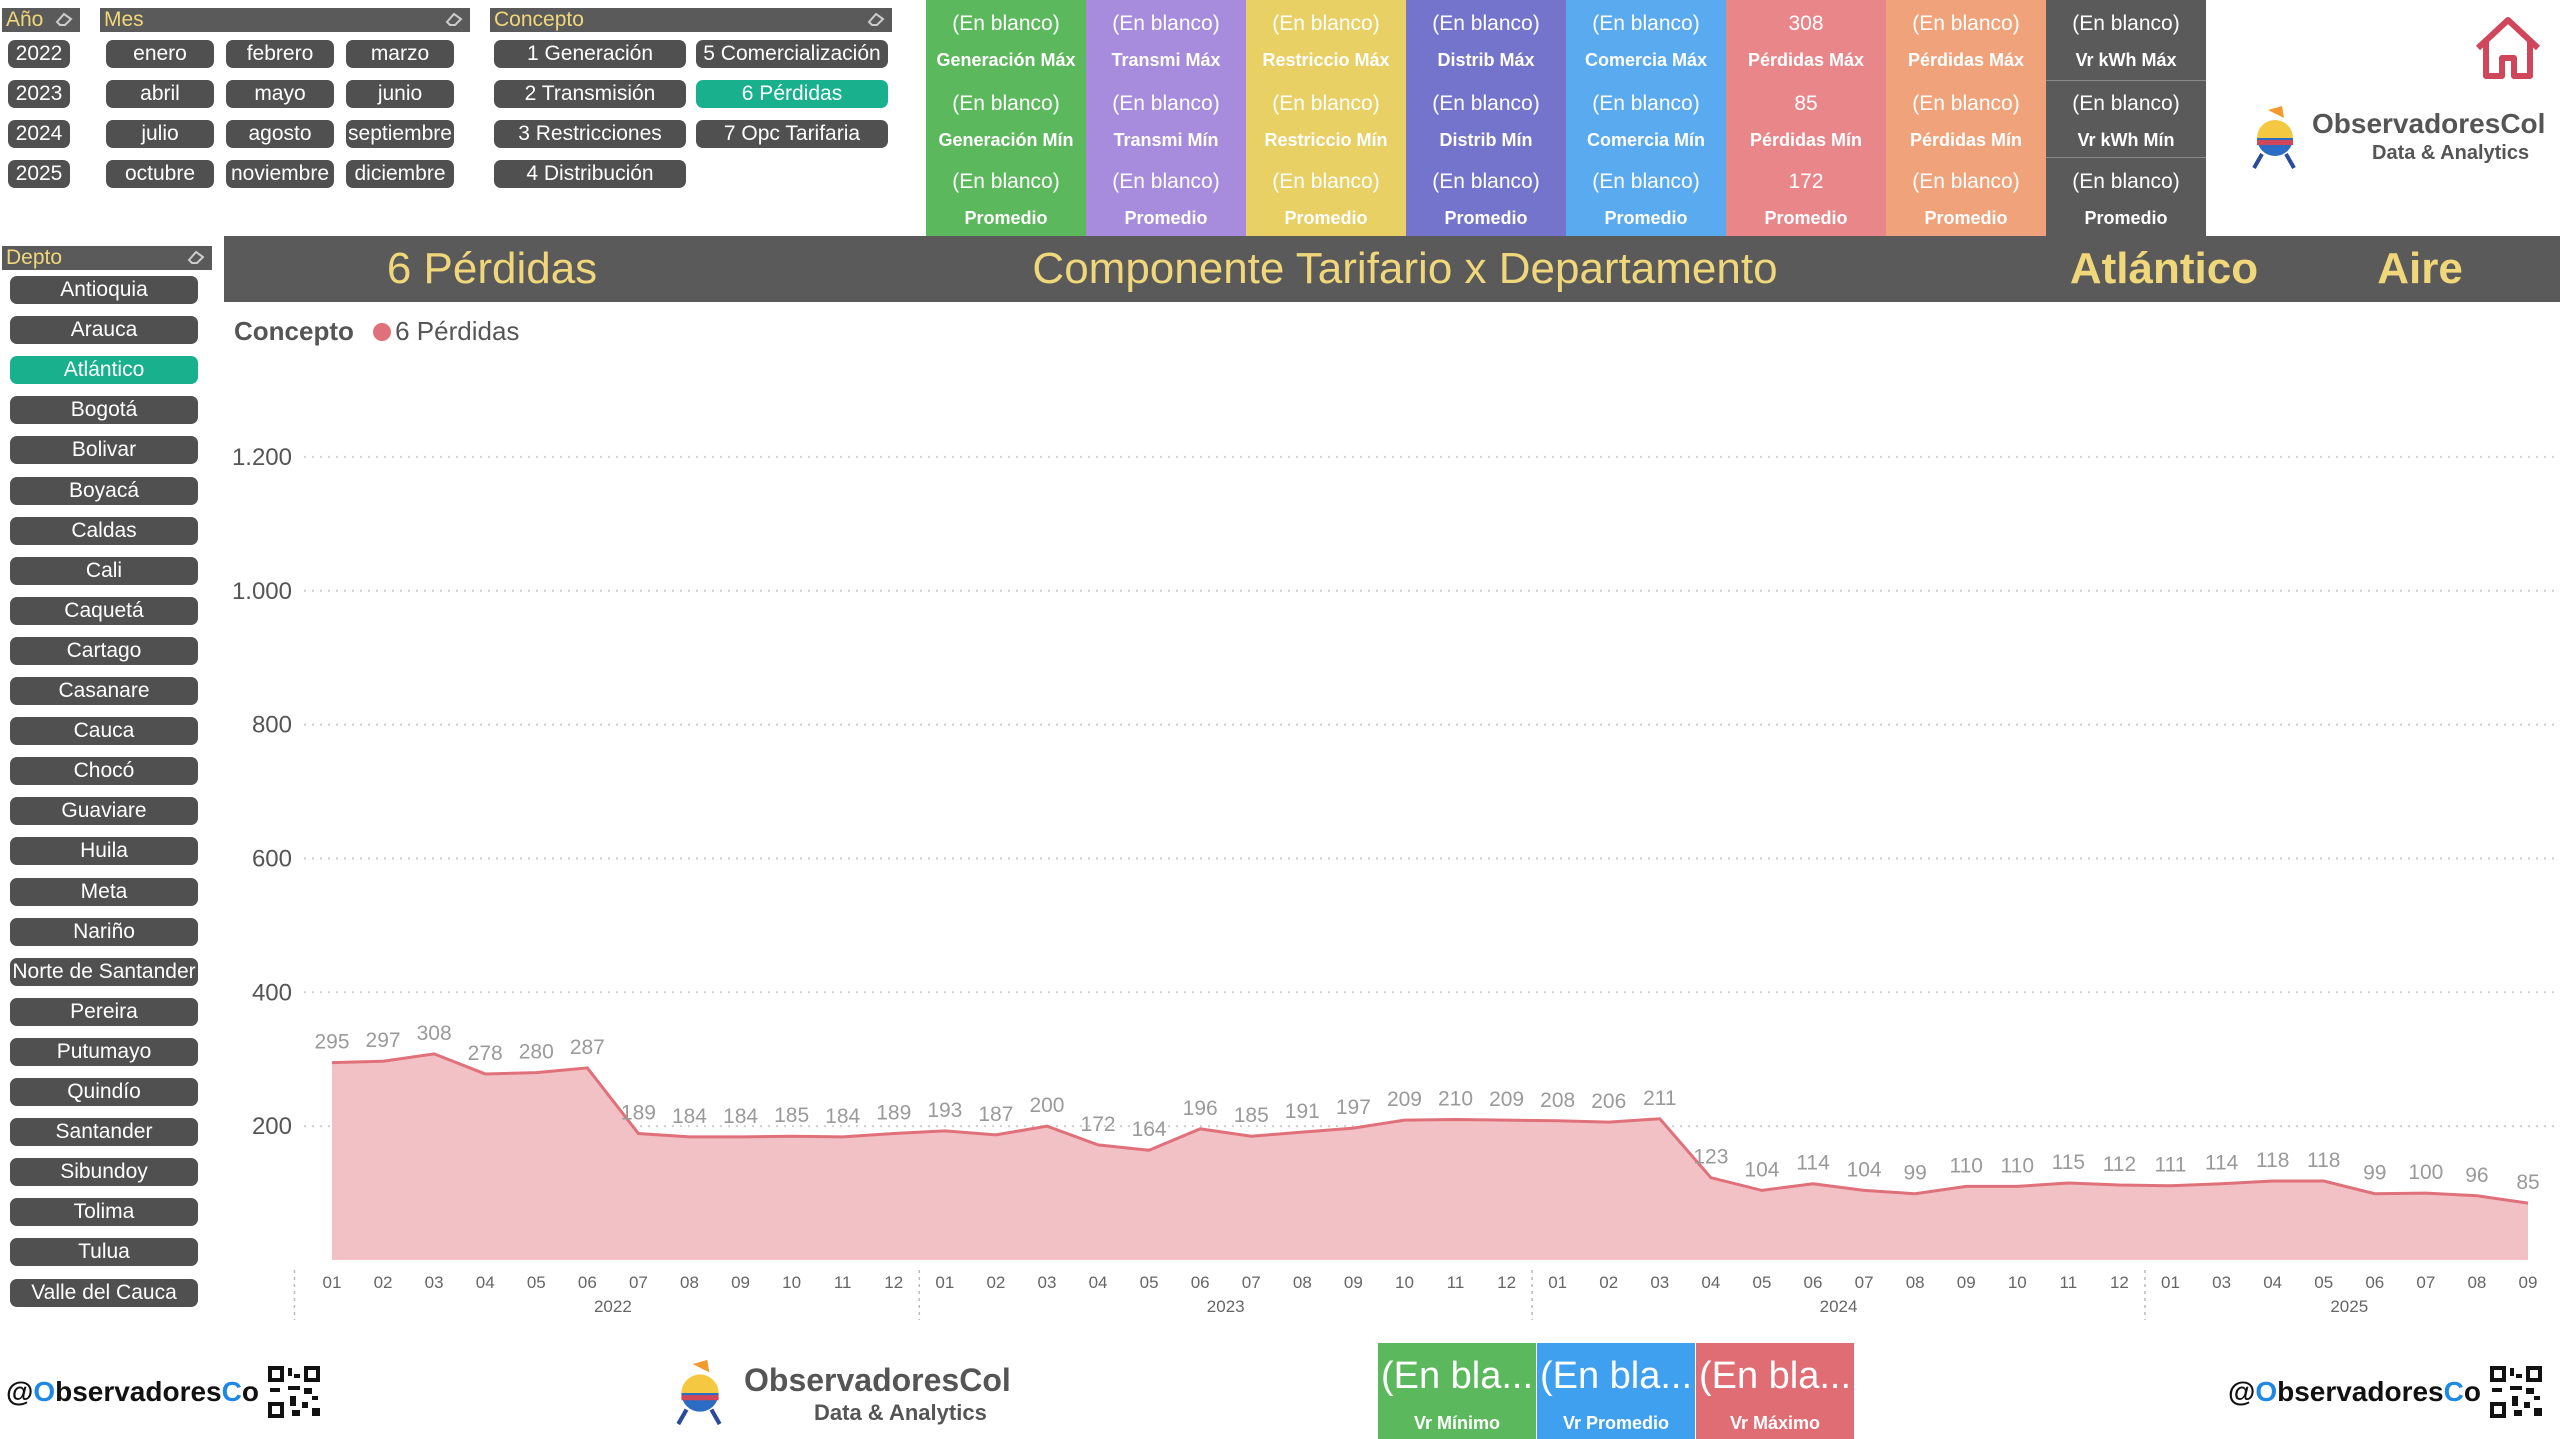 This screenshot has width=2560, height=1439. Describe the element at coordinates (590, 174) in the screenshot. I see `concept-option-6: 4 Distribución` at that location.